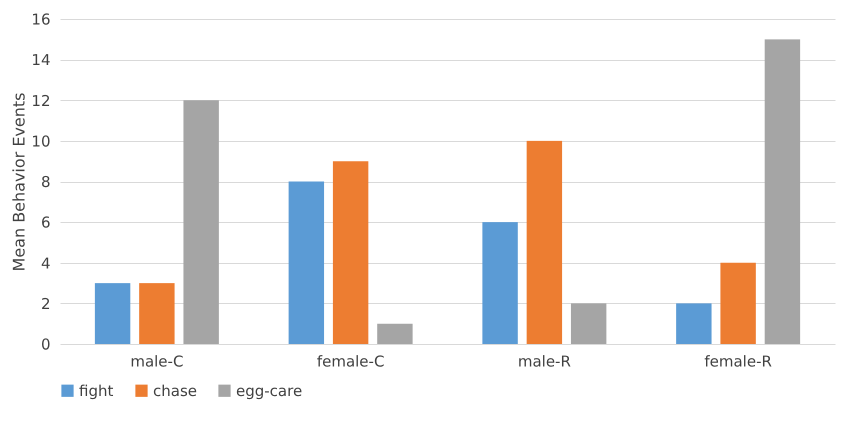 The width and height of the screenshot is (865, 443). What do you see at coordinates (40, 60) in the screenshot?
I see `y-tick-label: 14` at bounding box center [40, 60].